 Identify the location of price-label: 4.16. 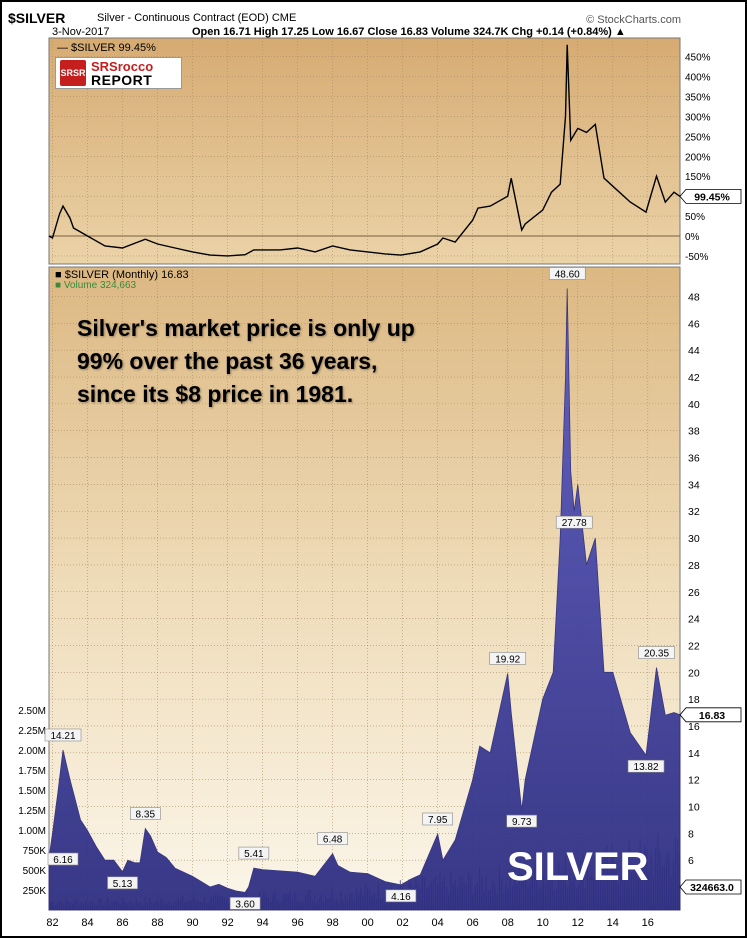
(401, 897).